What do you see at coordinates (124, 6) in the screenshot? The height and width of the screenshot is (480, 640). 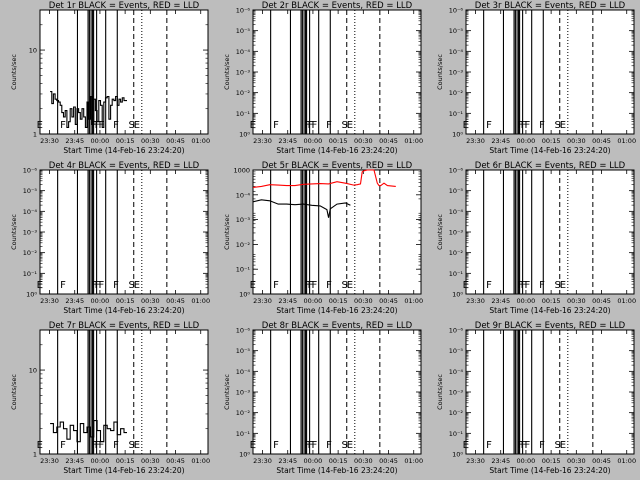 I see `panel-title: Det 1r BLACK = Events, RED = LLD` at bounding box center [124, 6].